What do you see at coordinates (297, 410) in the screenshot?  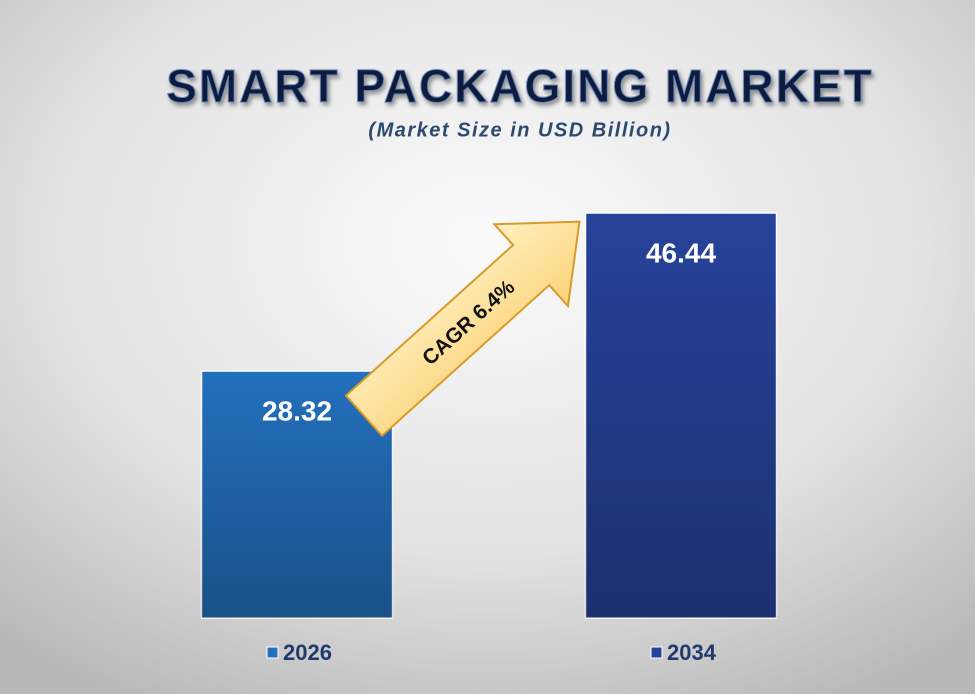 I see `value-label: 28.32` at bounding box center [297, 410].